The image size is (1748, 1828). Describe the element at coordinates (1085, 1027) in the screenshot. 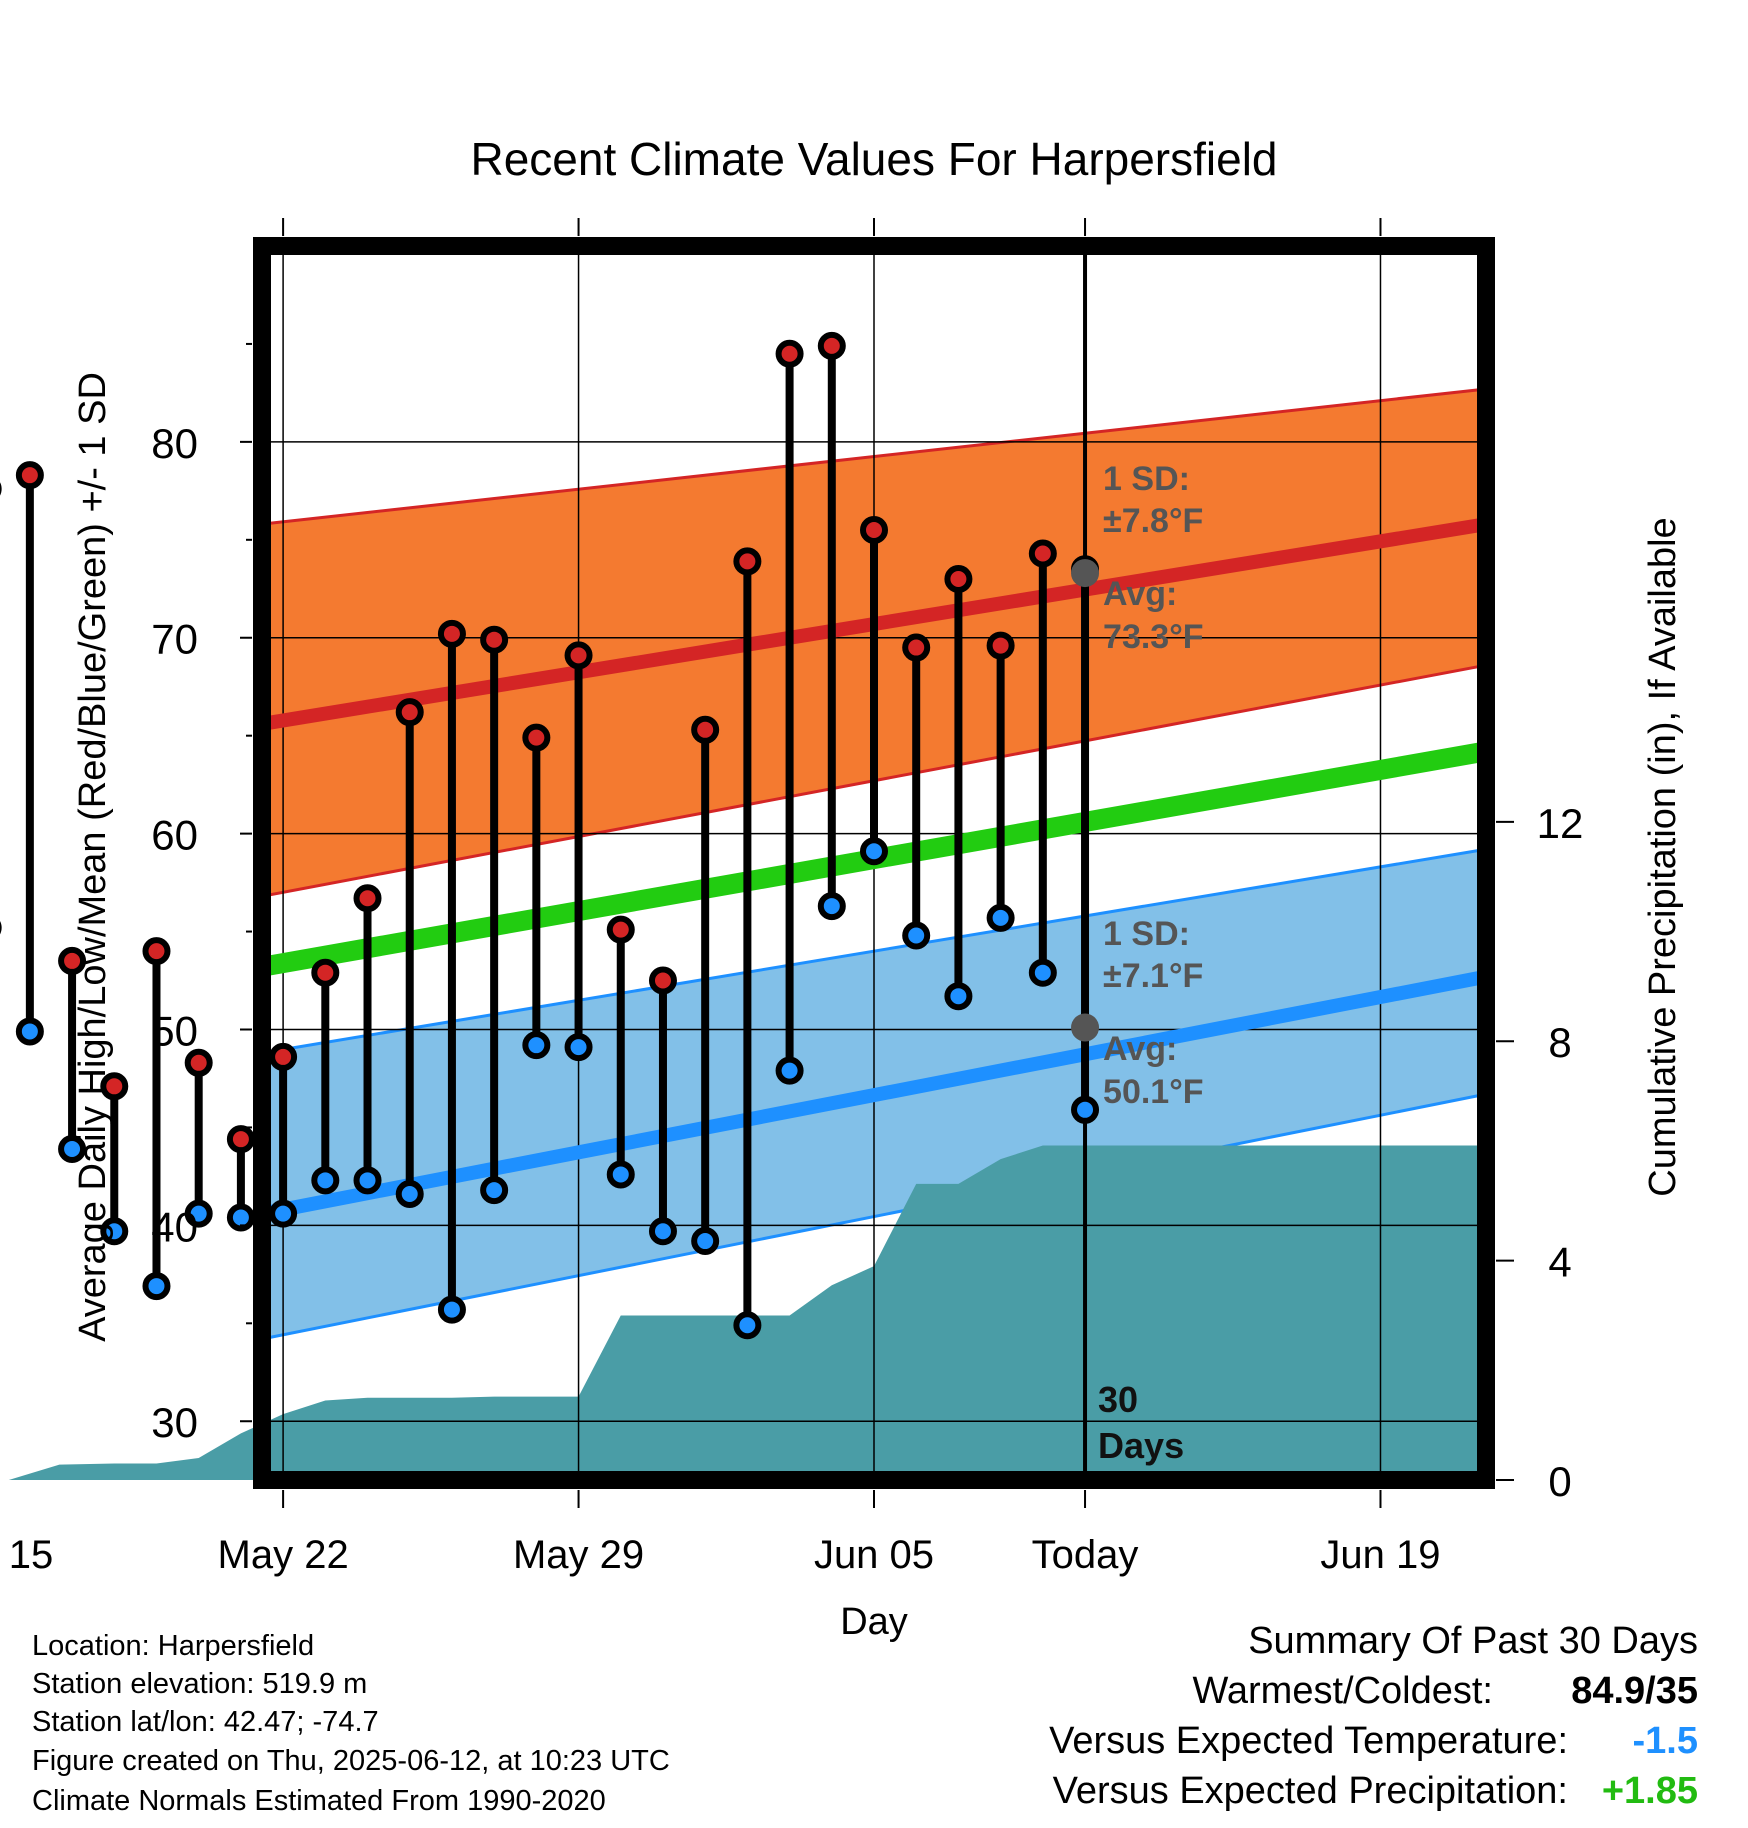

I see `today-low-avg-marker` at that location.